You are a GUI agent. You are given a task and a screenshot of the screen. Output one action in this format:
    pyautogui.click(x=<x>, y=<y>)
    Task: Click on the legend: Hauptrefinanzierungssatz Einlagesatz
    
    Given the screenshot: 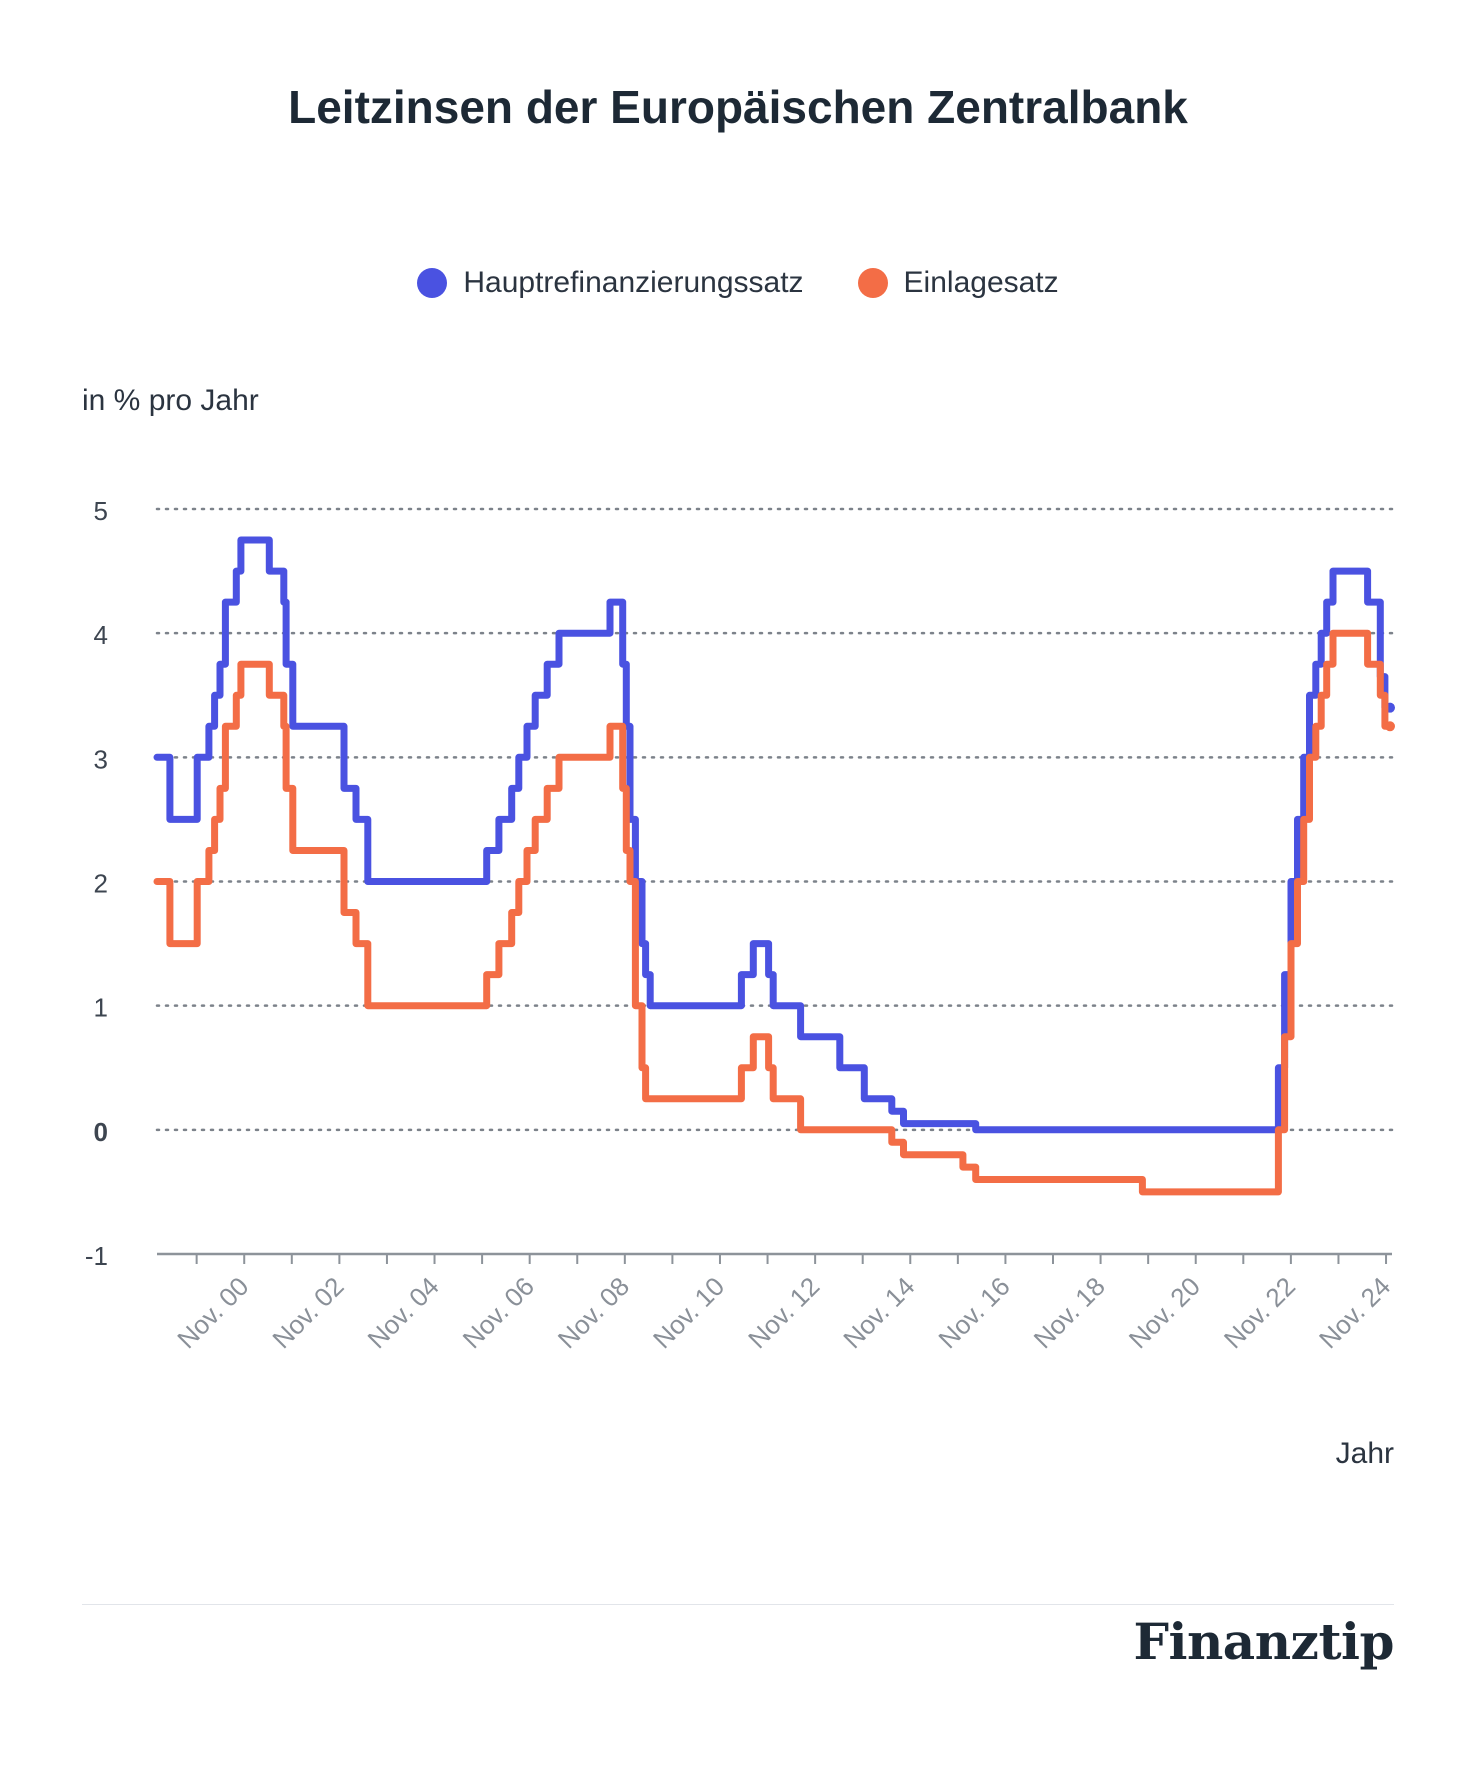 What is the action you would take?
    pyautogui.click(x=738, y=283)
    